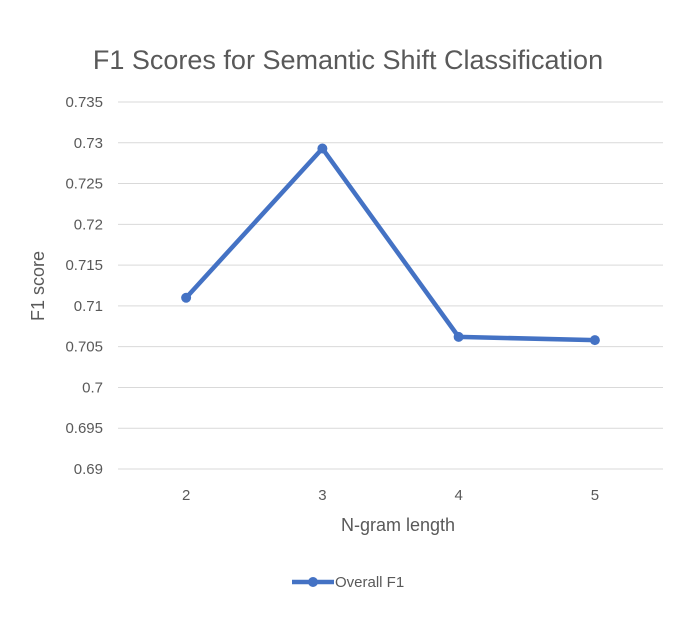 The image size is (696, 636). Describe the element at coordinates (595, 495) in the screenshot. I see `x-tick-label: 5` at that location.